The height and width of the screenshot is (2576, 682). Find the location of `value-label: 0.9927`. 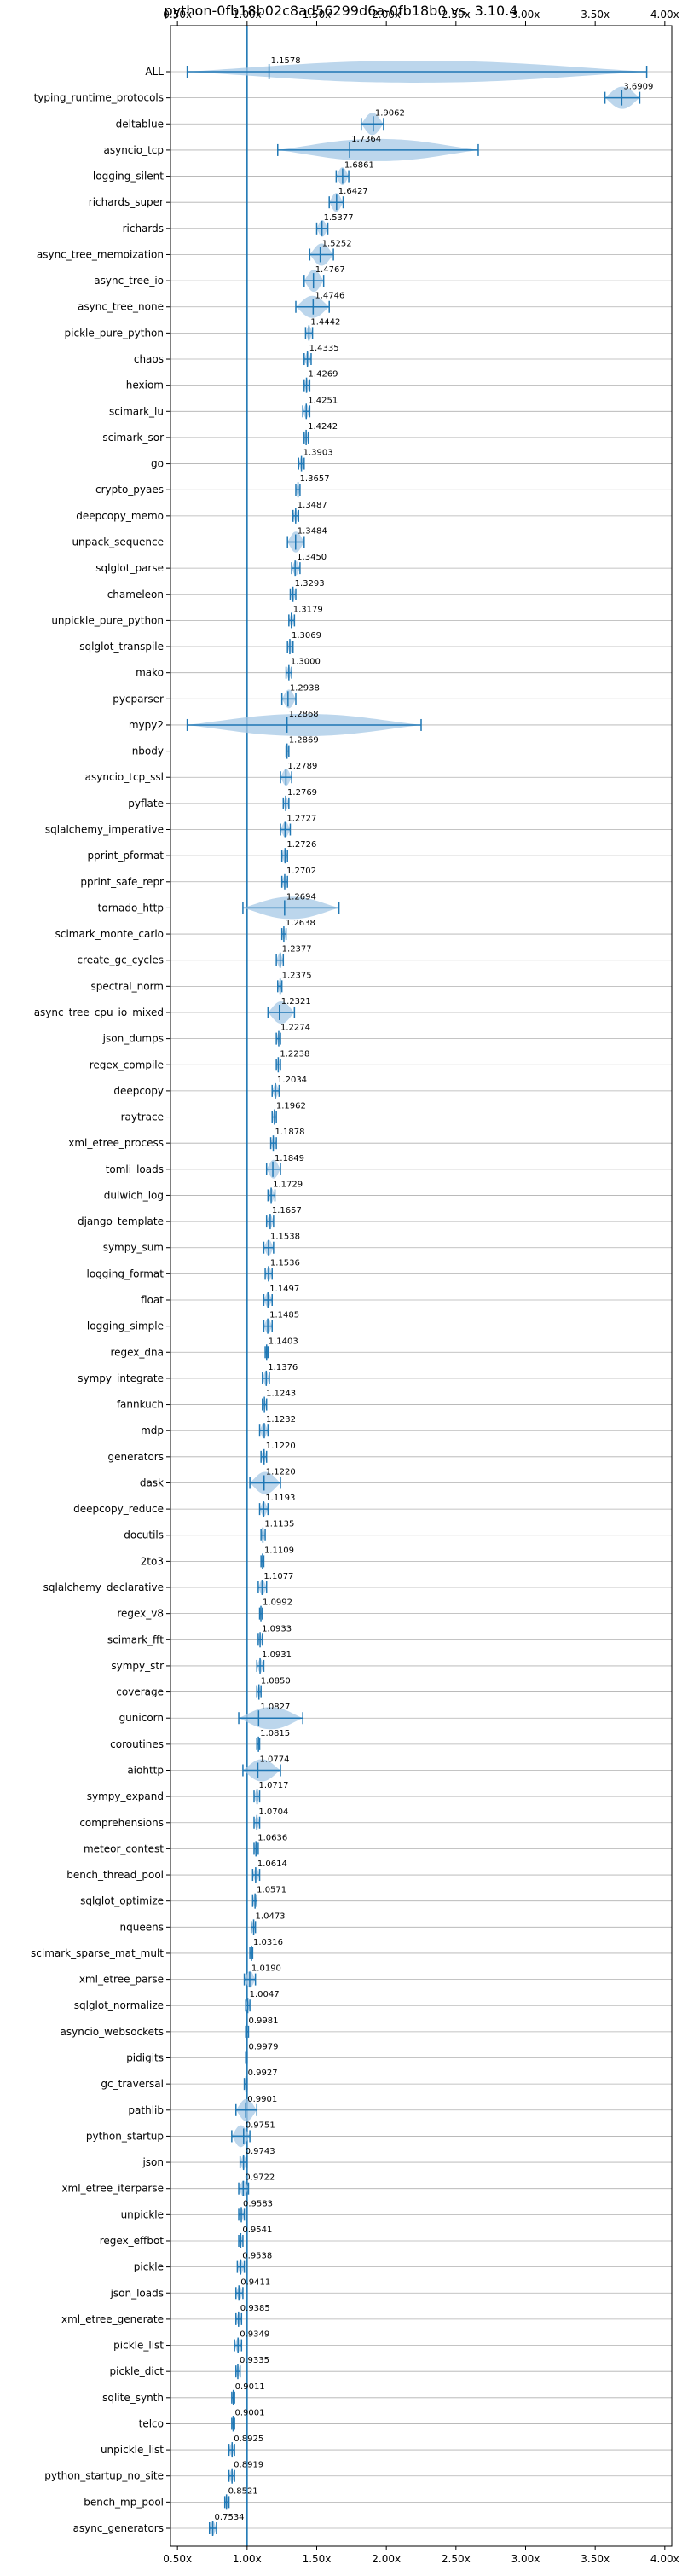

value-label: 0.9927 is located at coordinates (263, 2073).